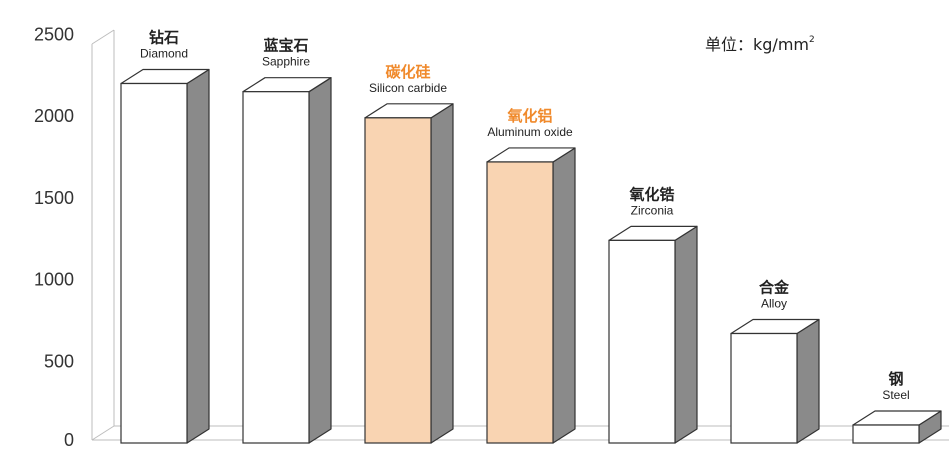  Describe the element at coordinates (54, 116) in the screenshot. I see `y-tick-label: 2000` at that location.